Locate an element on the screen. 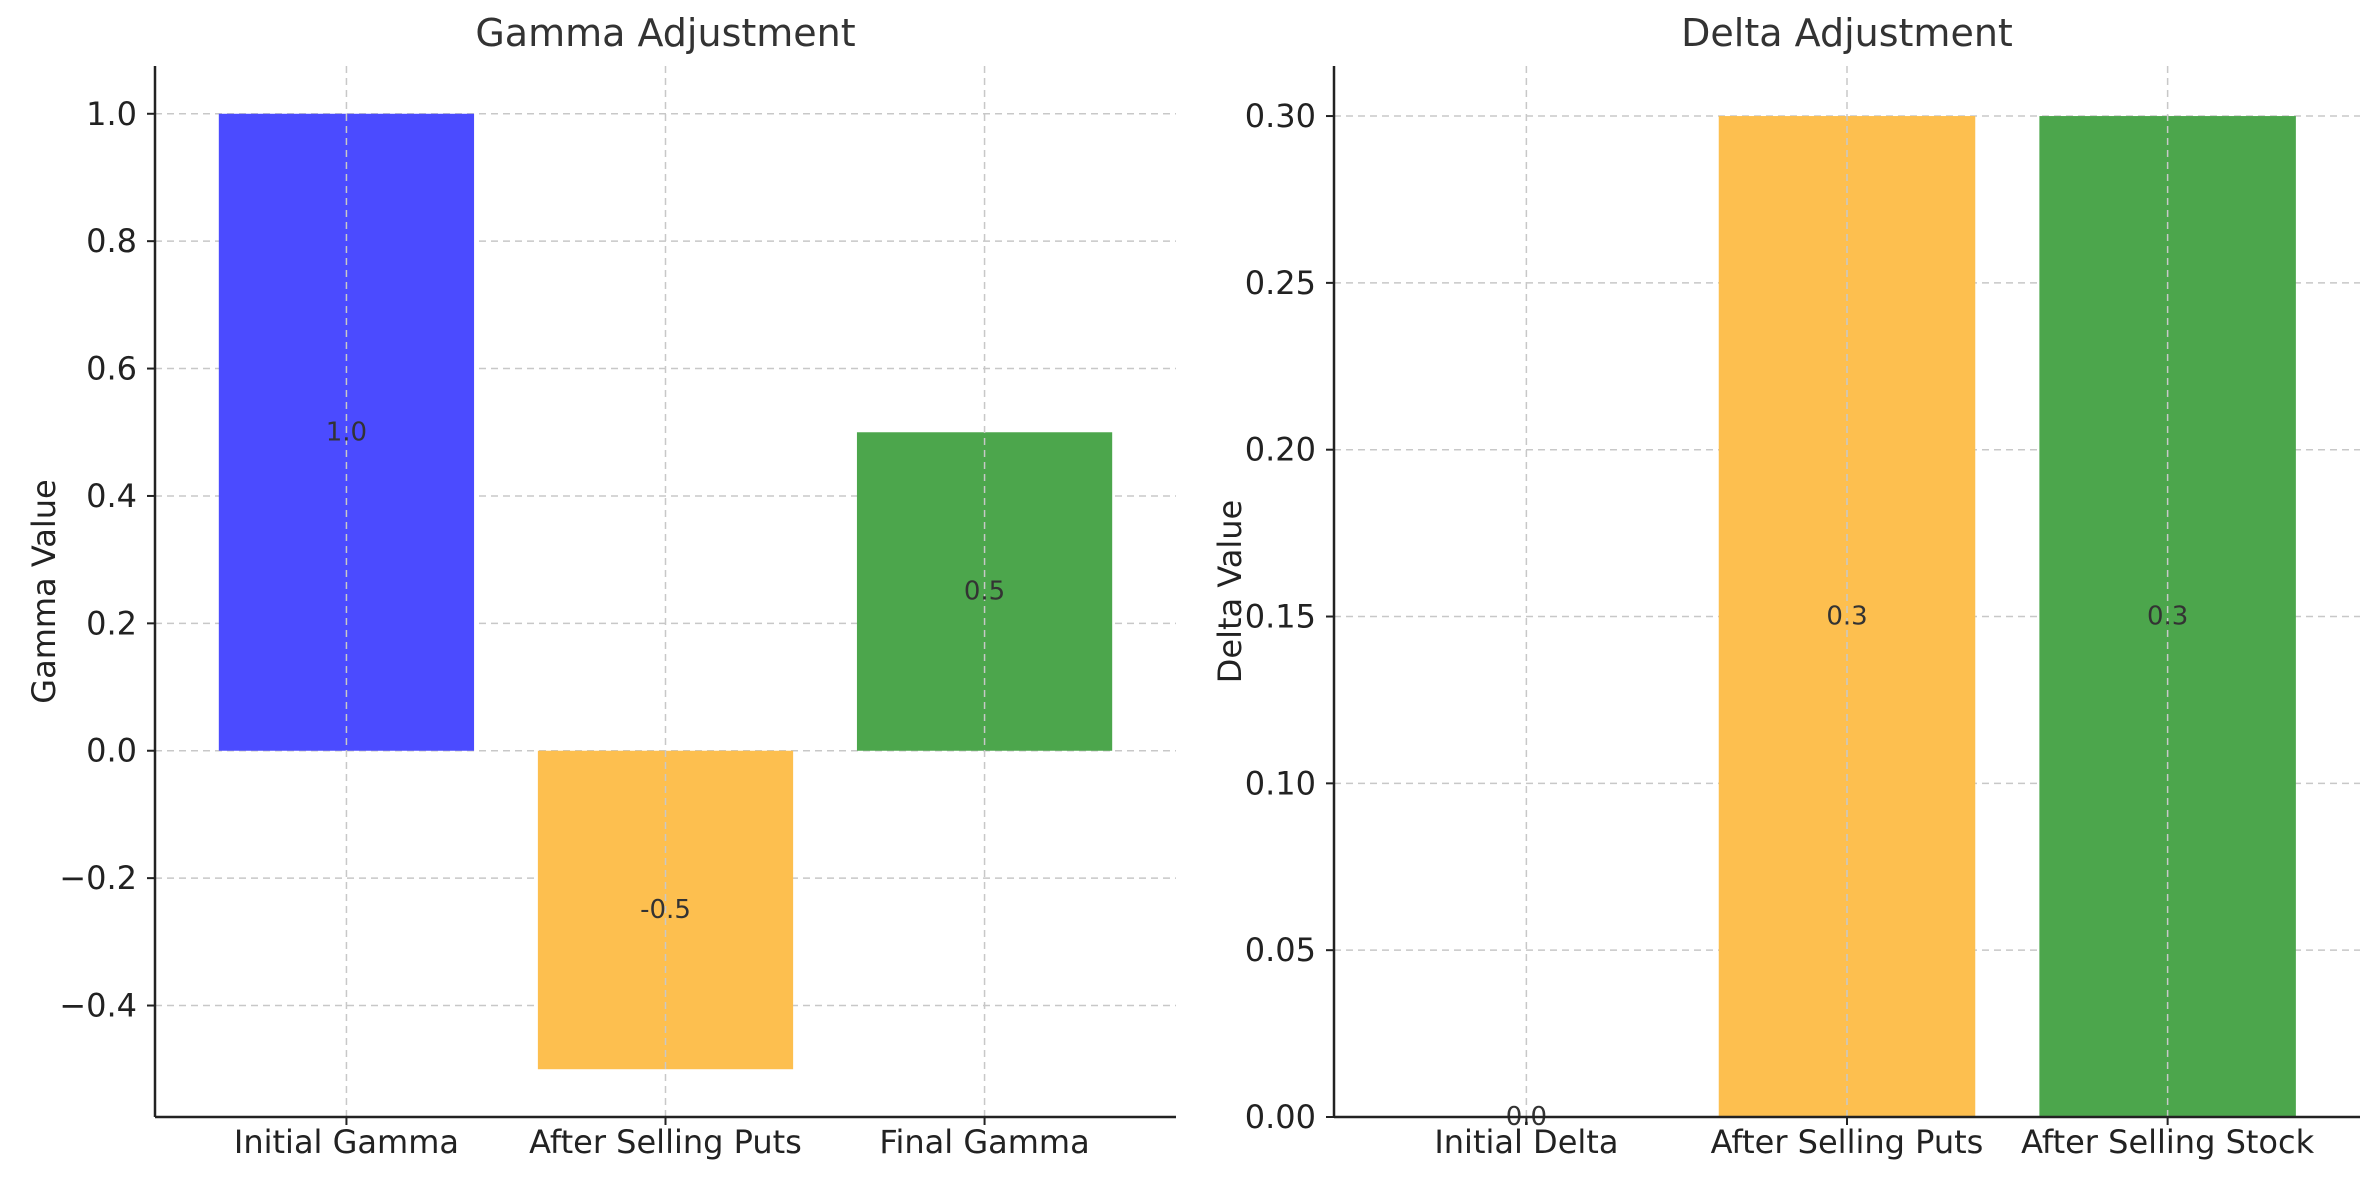  y-tick-label: 0.6 is located at coordinates (111, 369).